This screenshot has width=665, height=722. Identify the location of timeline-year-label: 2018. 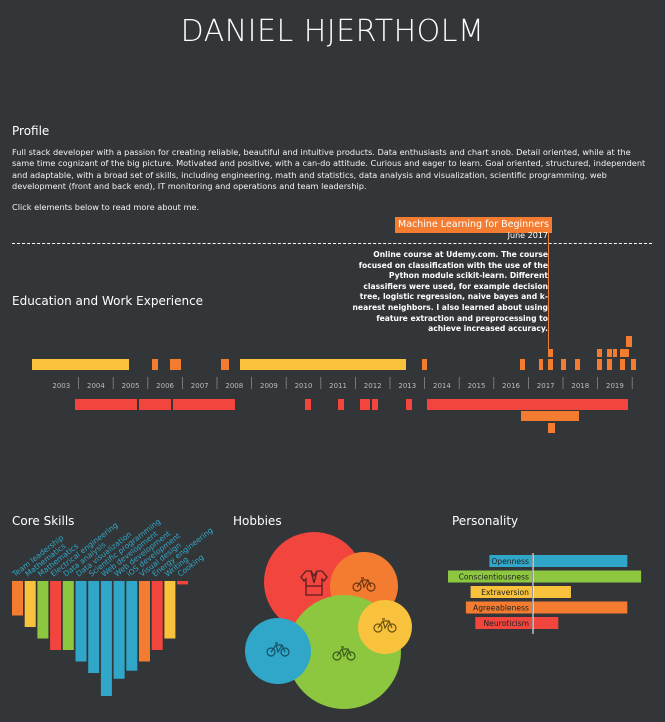
(580, 386).